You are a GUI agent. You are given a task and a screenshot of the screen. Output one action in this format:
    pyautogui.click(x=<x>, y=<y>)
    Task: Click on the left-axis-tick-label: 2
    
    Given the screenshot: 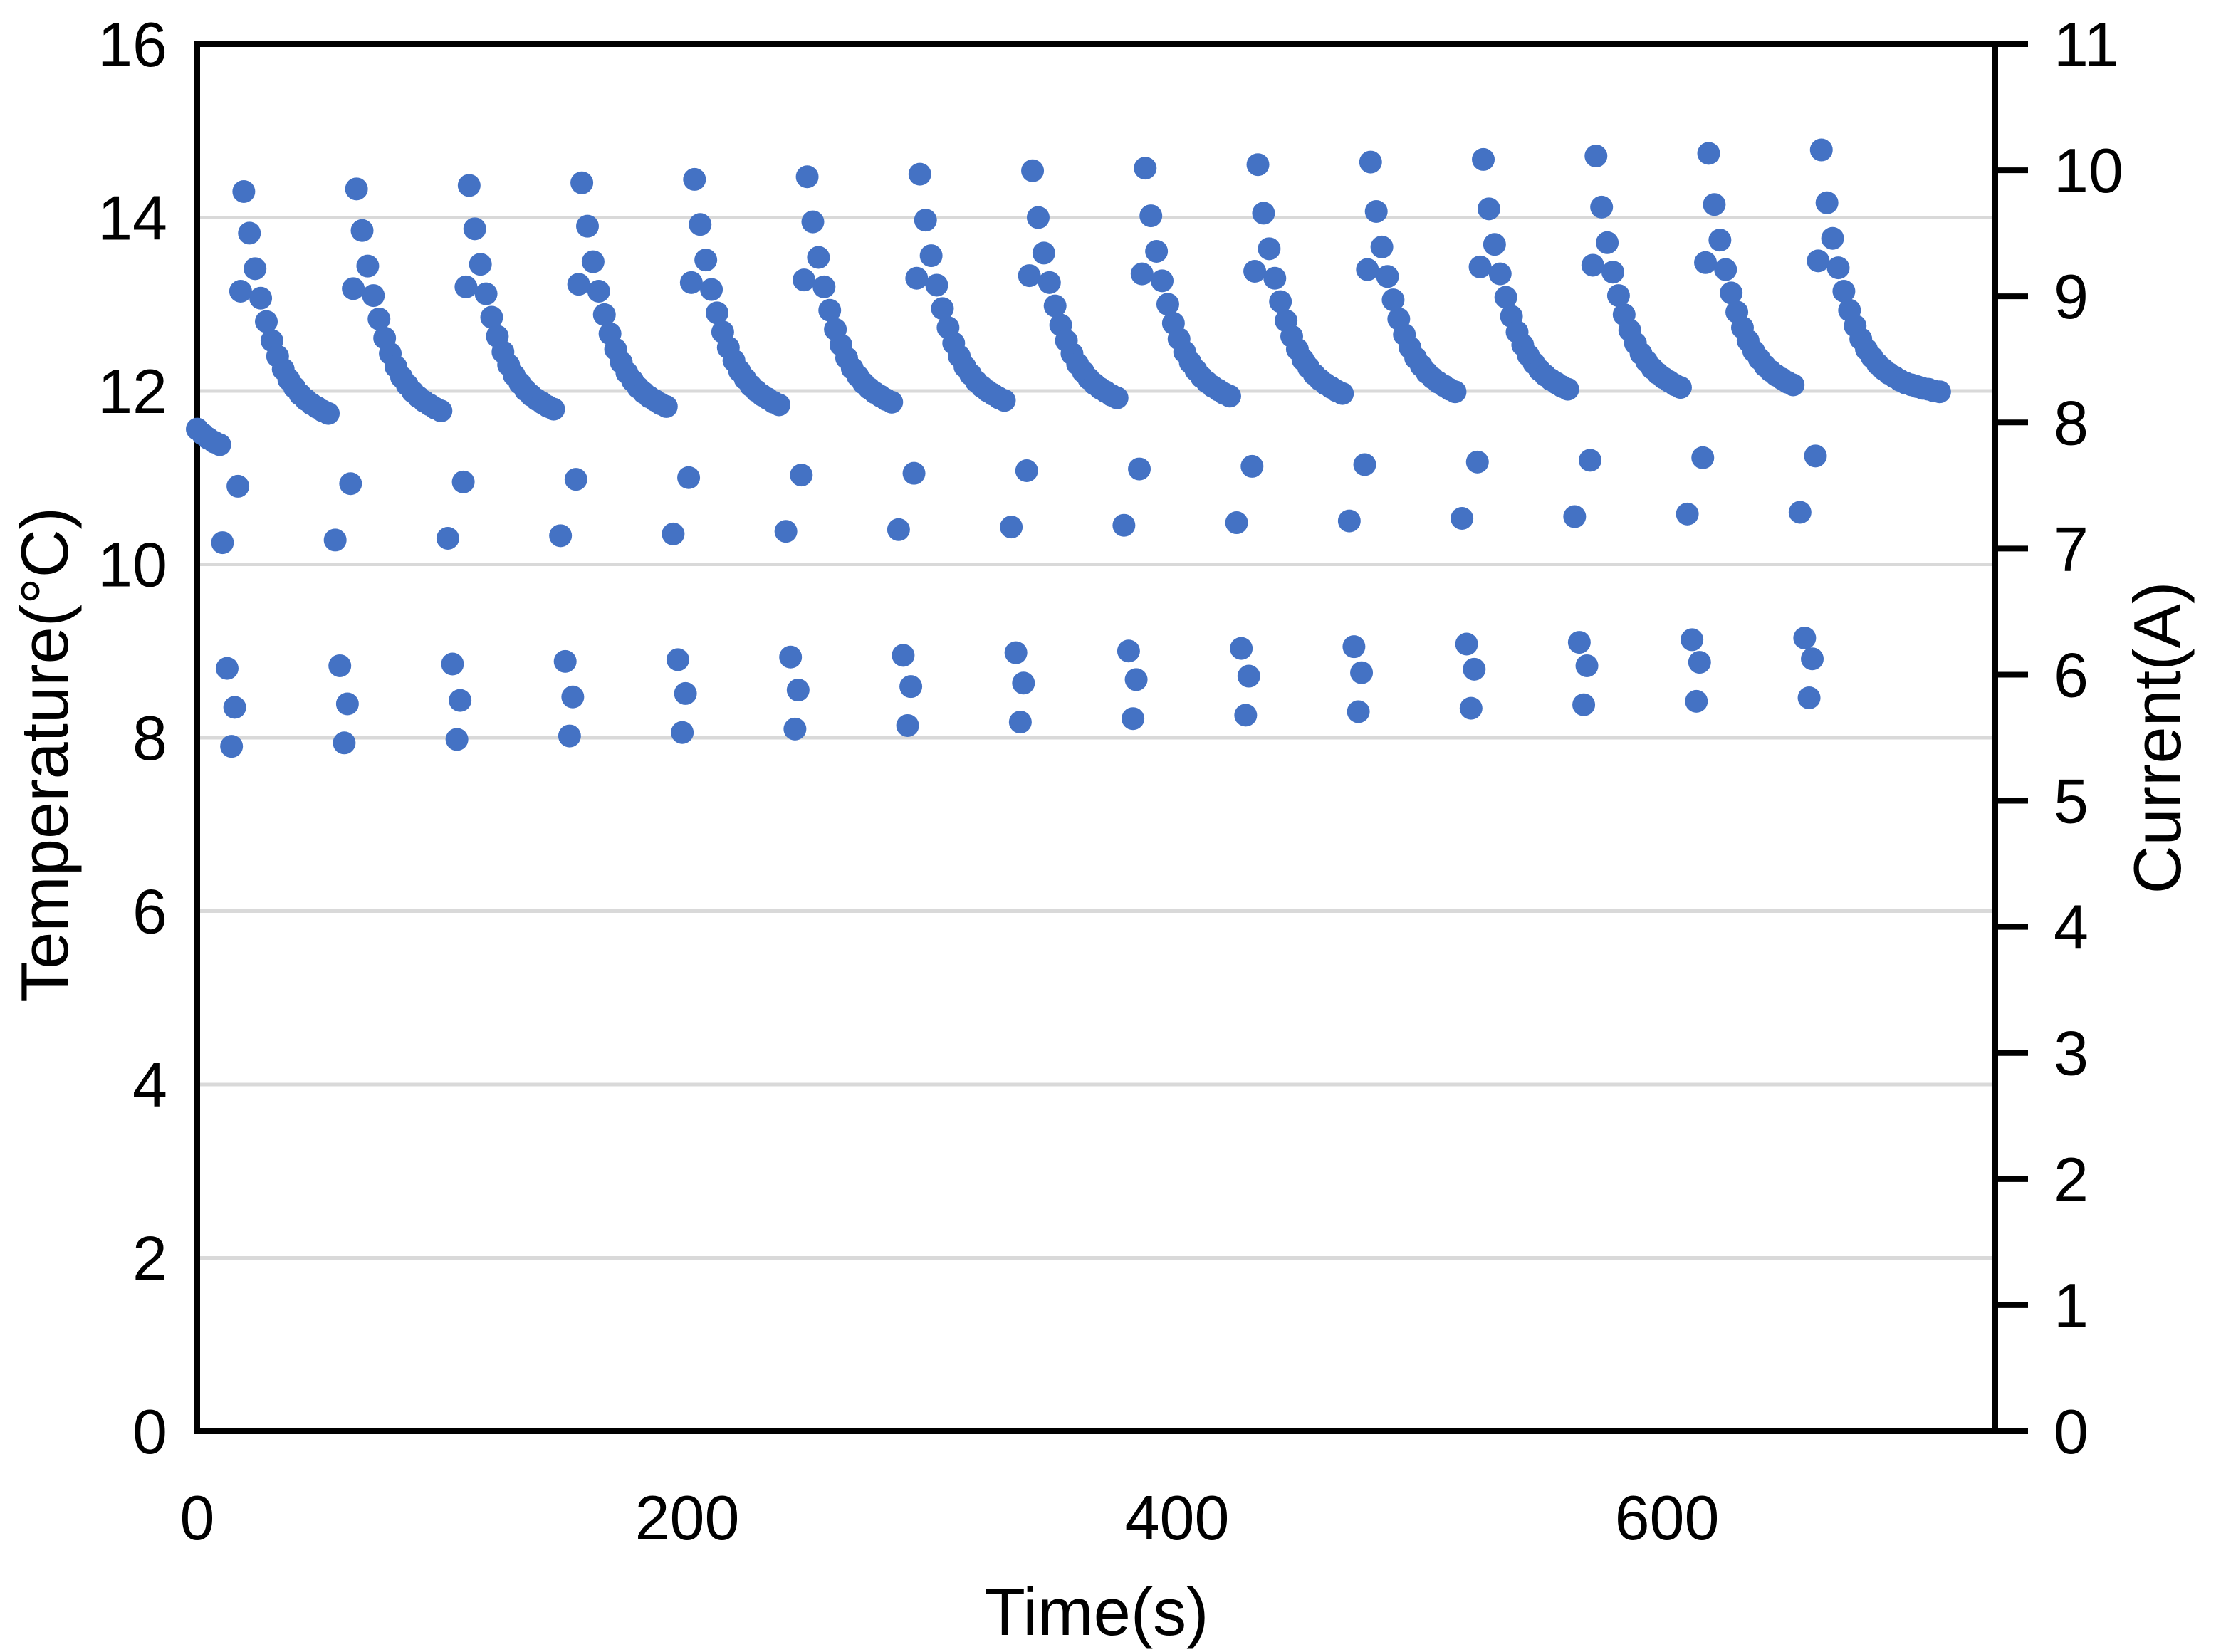 What is the action you would take?
    pyautogui.click(x=149, y=1258)
    